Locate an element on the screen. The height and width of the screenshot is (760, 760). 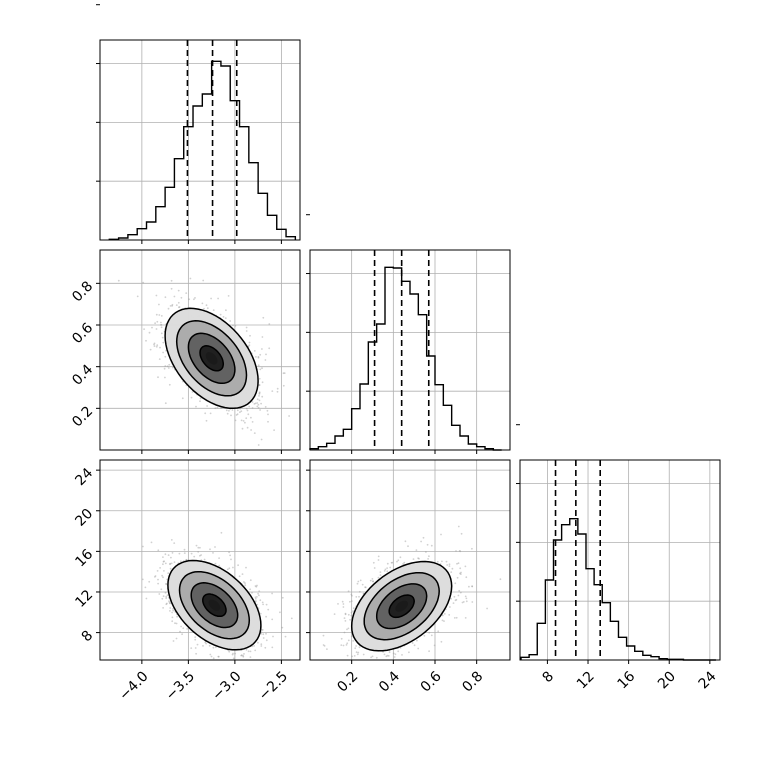
hist-0-panel-frame is located at coordinates (200, 140).